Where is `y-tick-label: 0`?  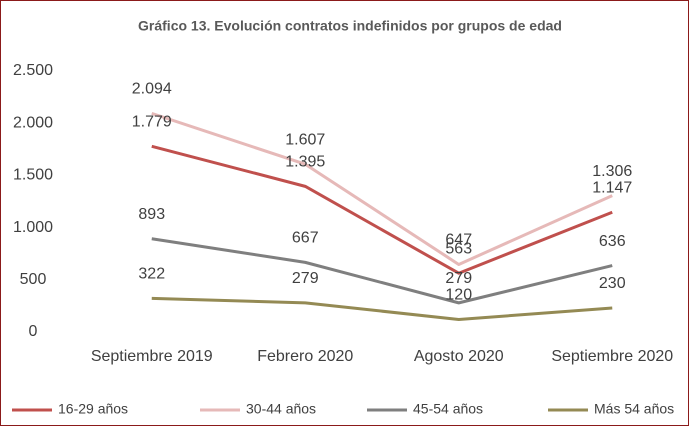
y-tick-label: 0 is located at coordinates (33, 331).